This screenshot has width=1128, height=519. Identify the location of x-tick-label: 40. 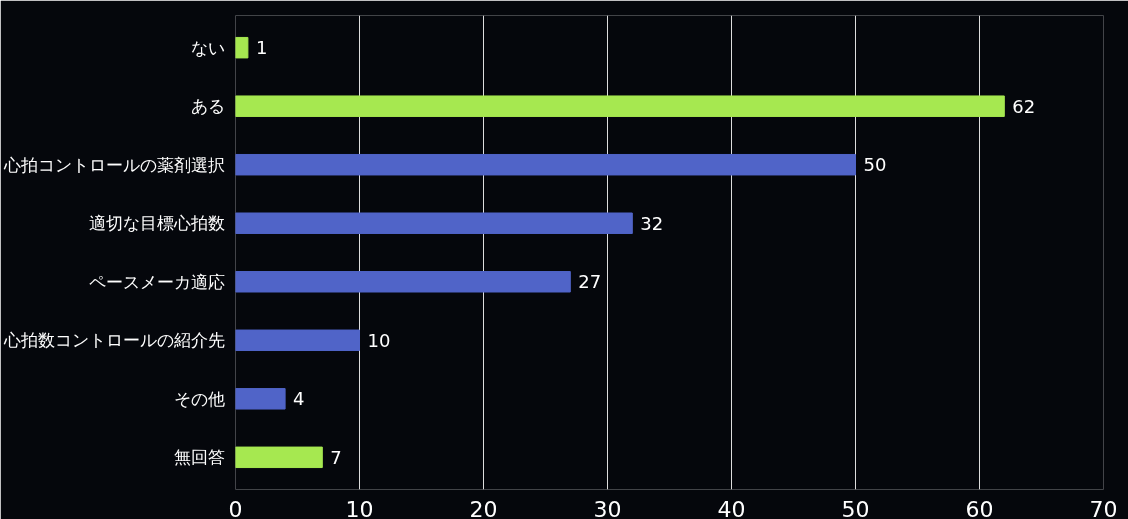
(731, 507).